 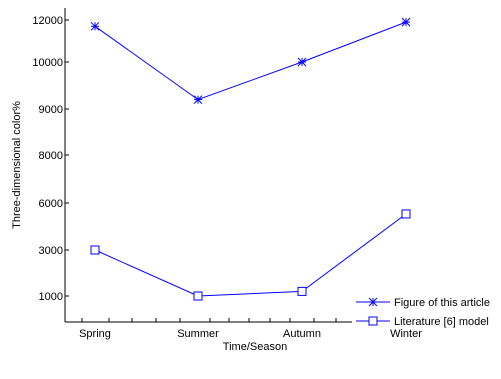 I want to click on y-tick-label: 1000, so click(x=51, y=297).